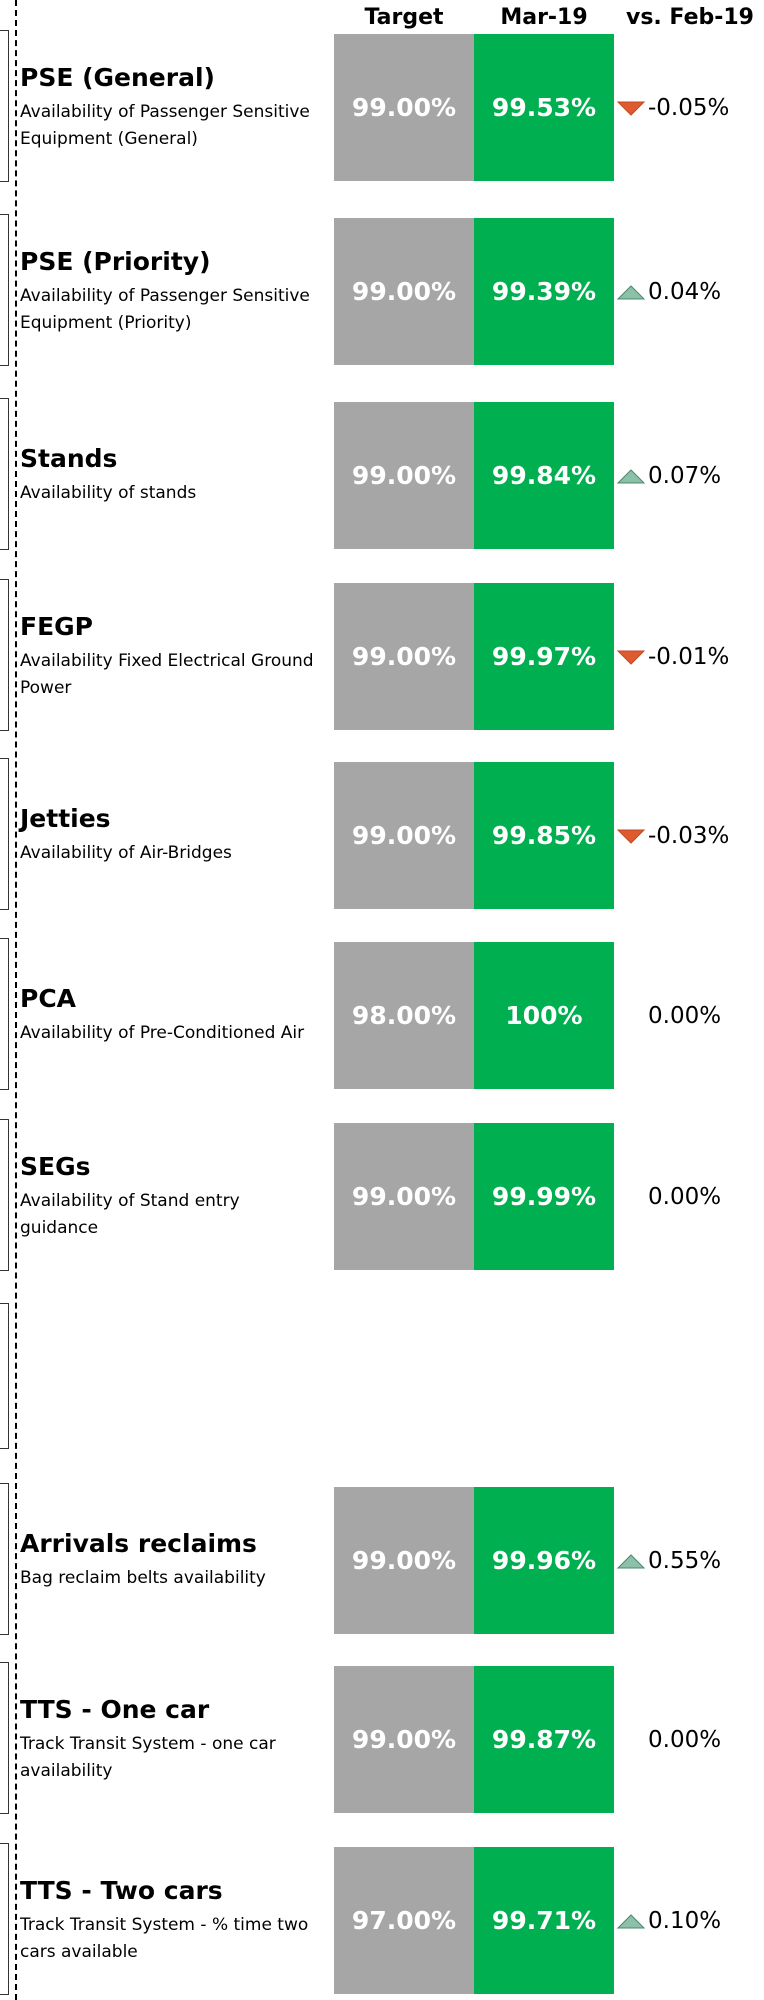 This screenshot has height=2000, width=764. Describe the element at coordinates (544, 1920) in the screenshot. I see `current-value: 99.71%` at that location.